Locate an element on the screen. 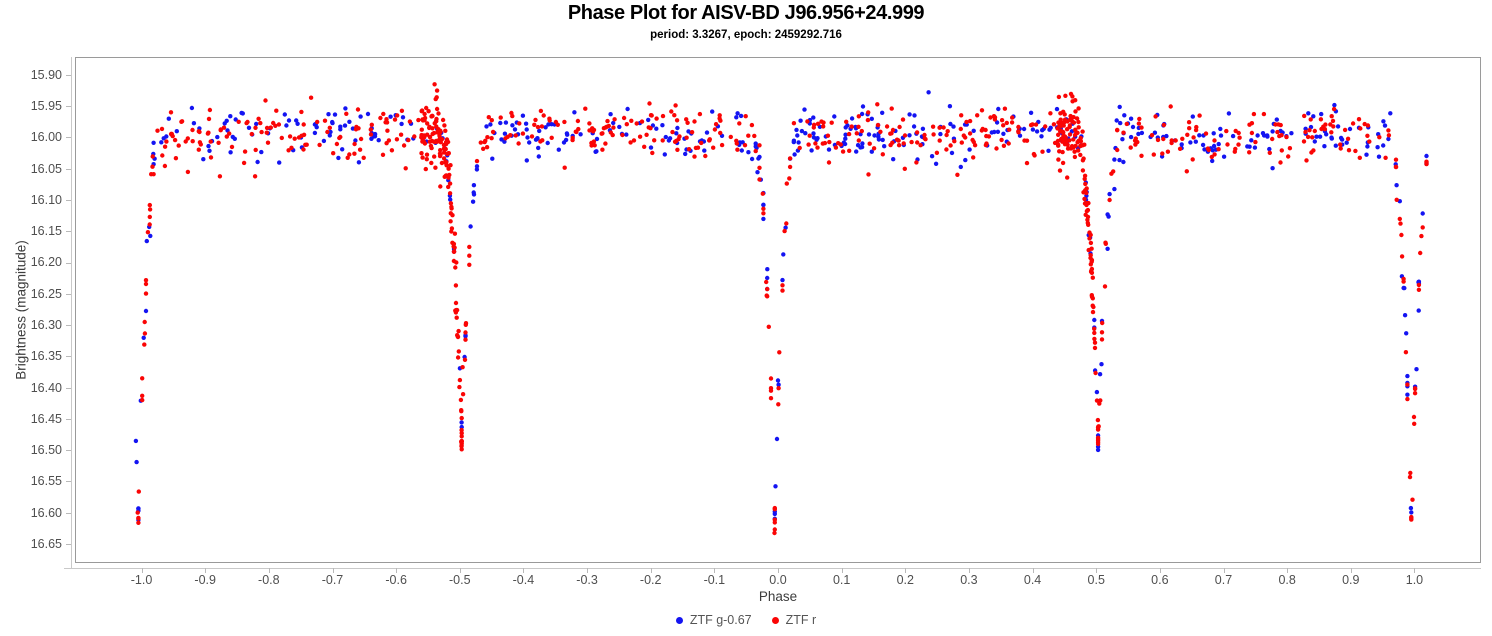 The image size is (1492, 636). x-tick-label: -0.7 is located at coordinates (332, 580).